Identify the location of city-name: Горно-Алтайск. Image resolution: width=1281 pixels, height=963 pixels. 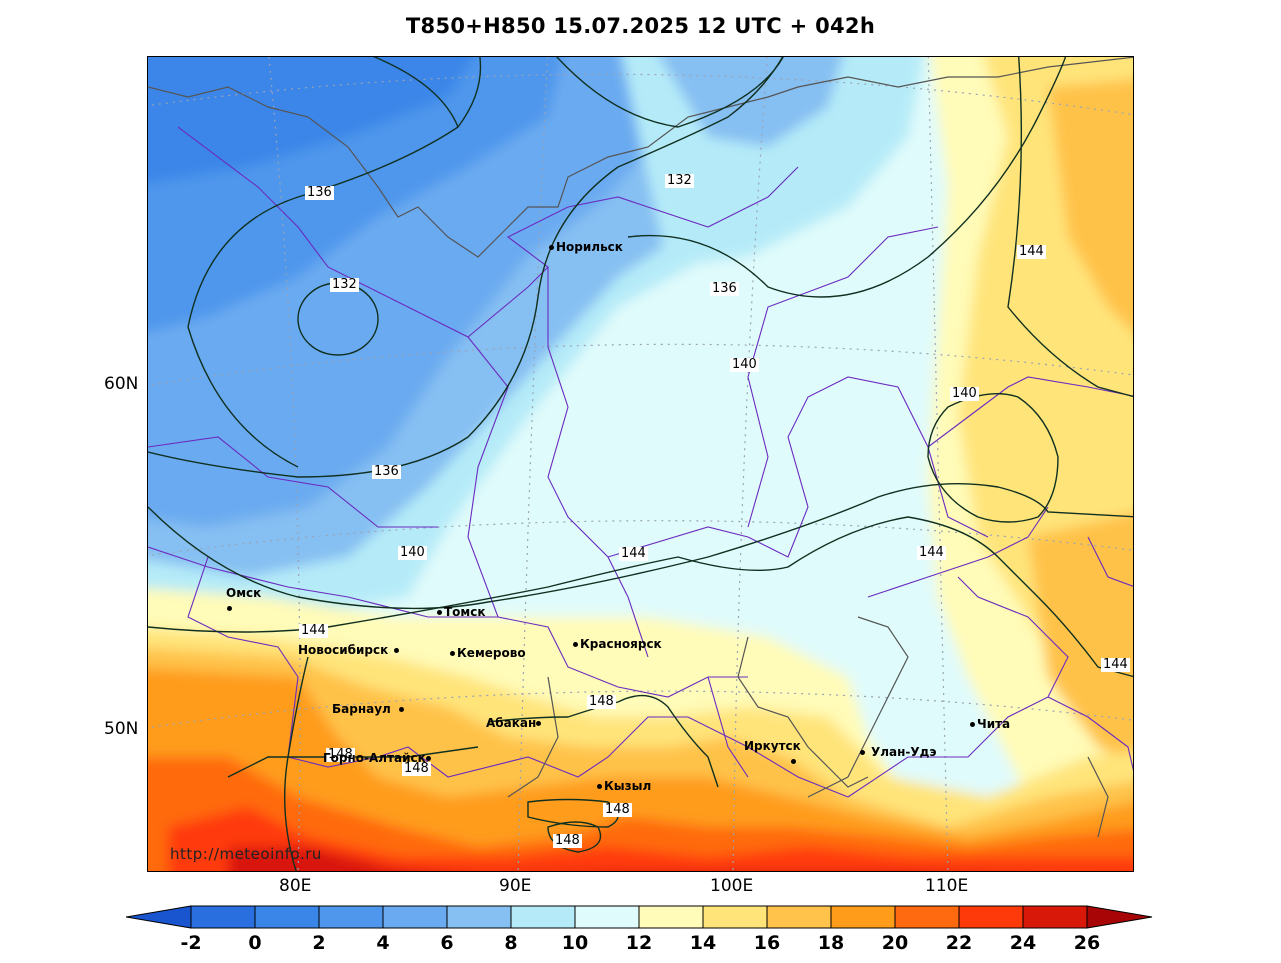
(374, 758).